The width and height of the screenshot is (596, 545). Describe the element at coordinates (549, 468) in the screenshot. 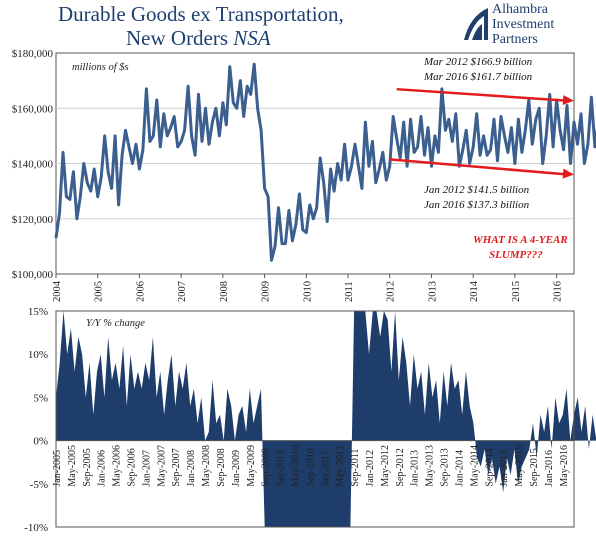

I see `bottom-x-tick-label: Jan-2016` at that location.